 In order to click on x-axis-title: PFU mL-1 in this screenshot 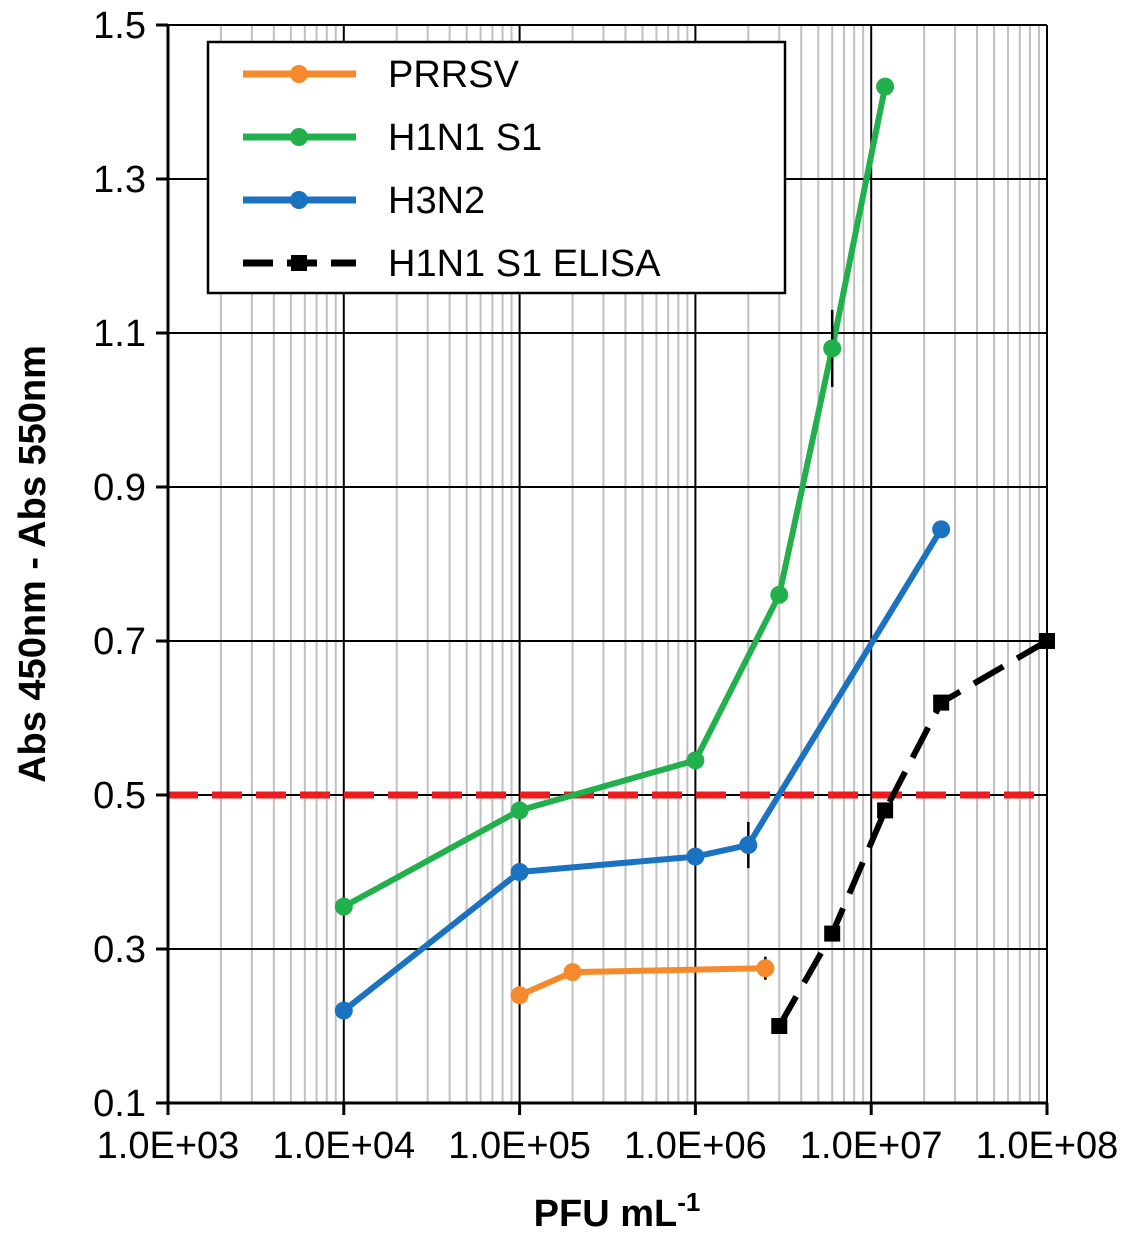, I will do `click(617, 1211)`.